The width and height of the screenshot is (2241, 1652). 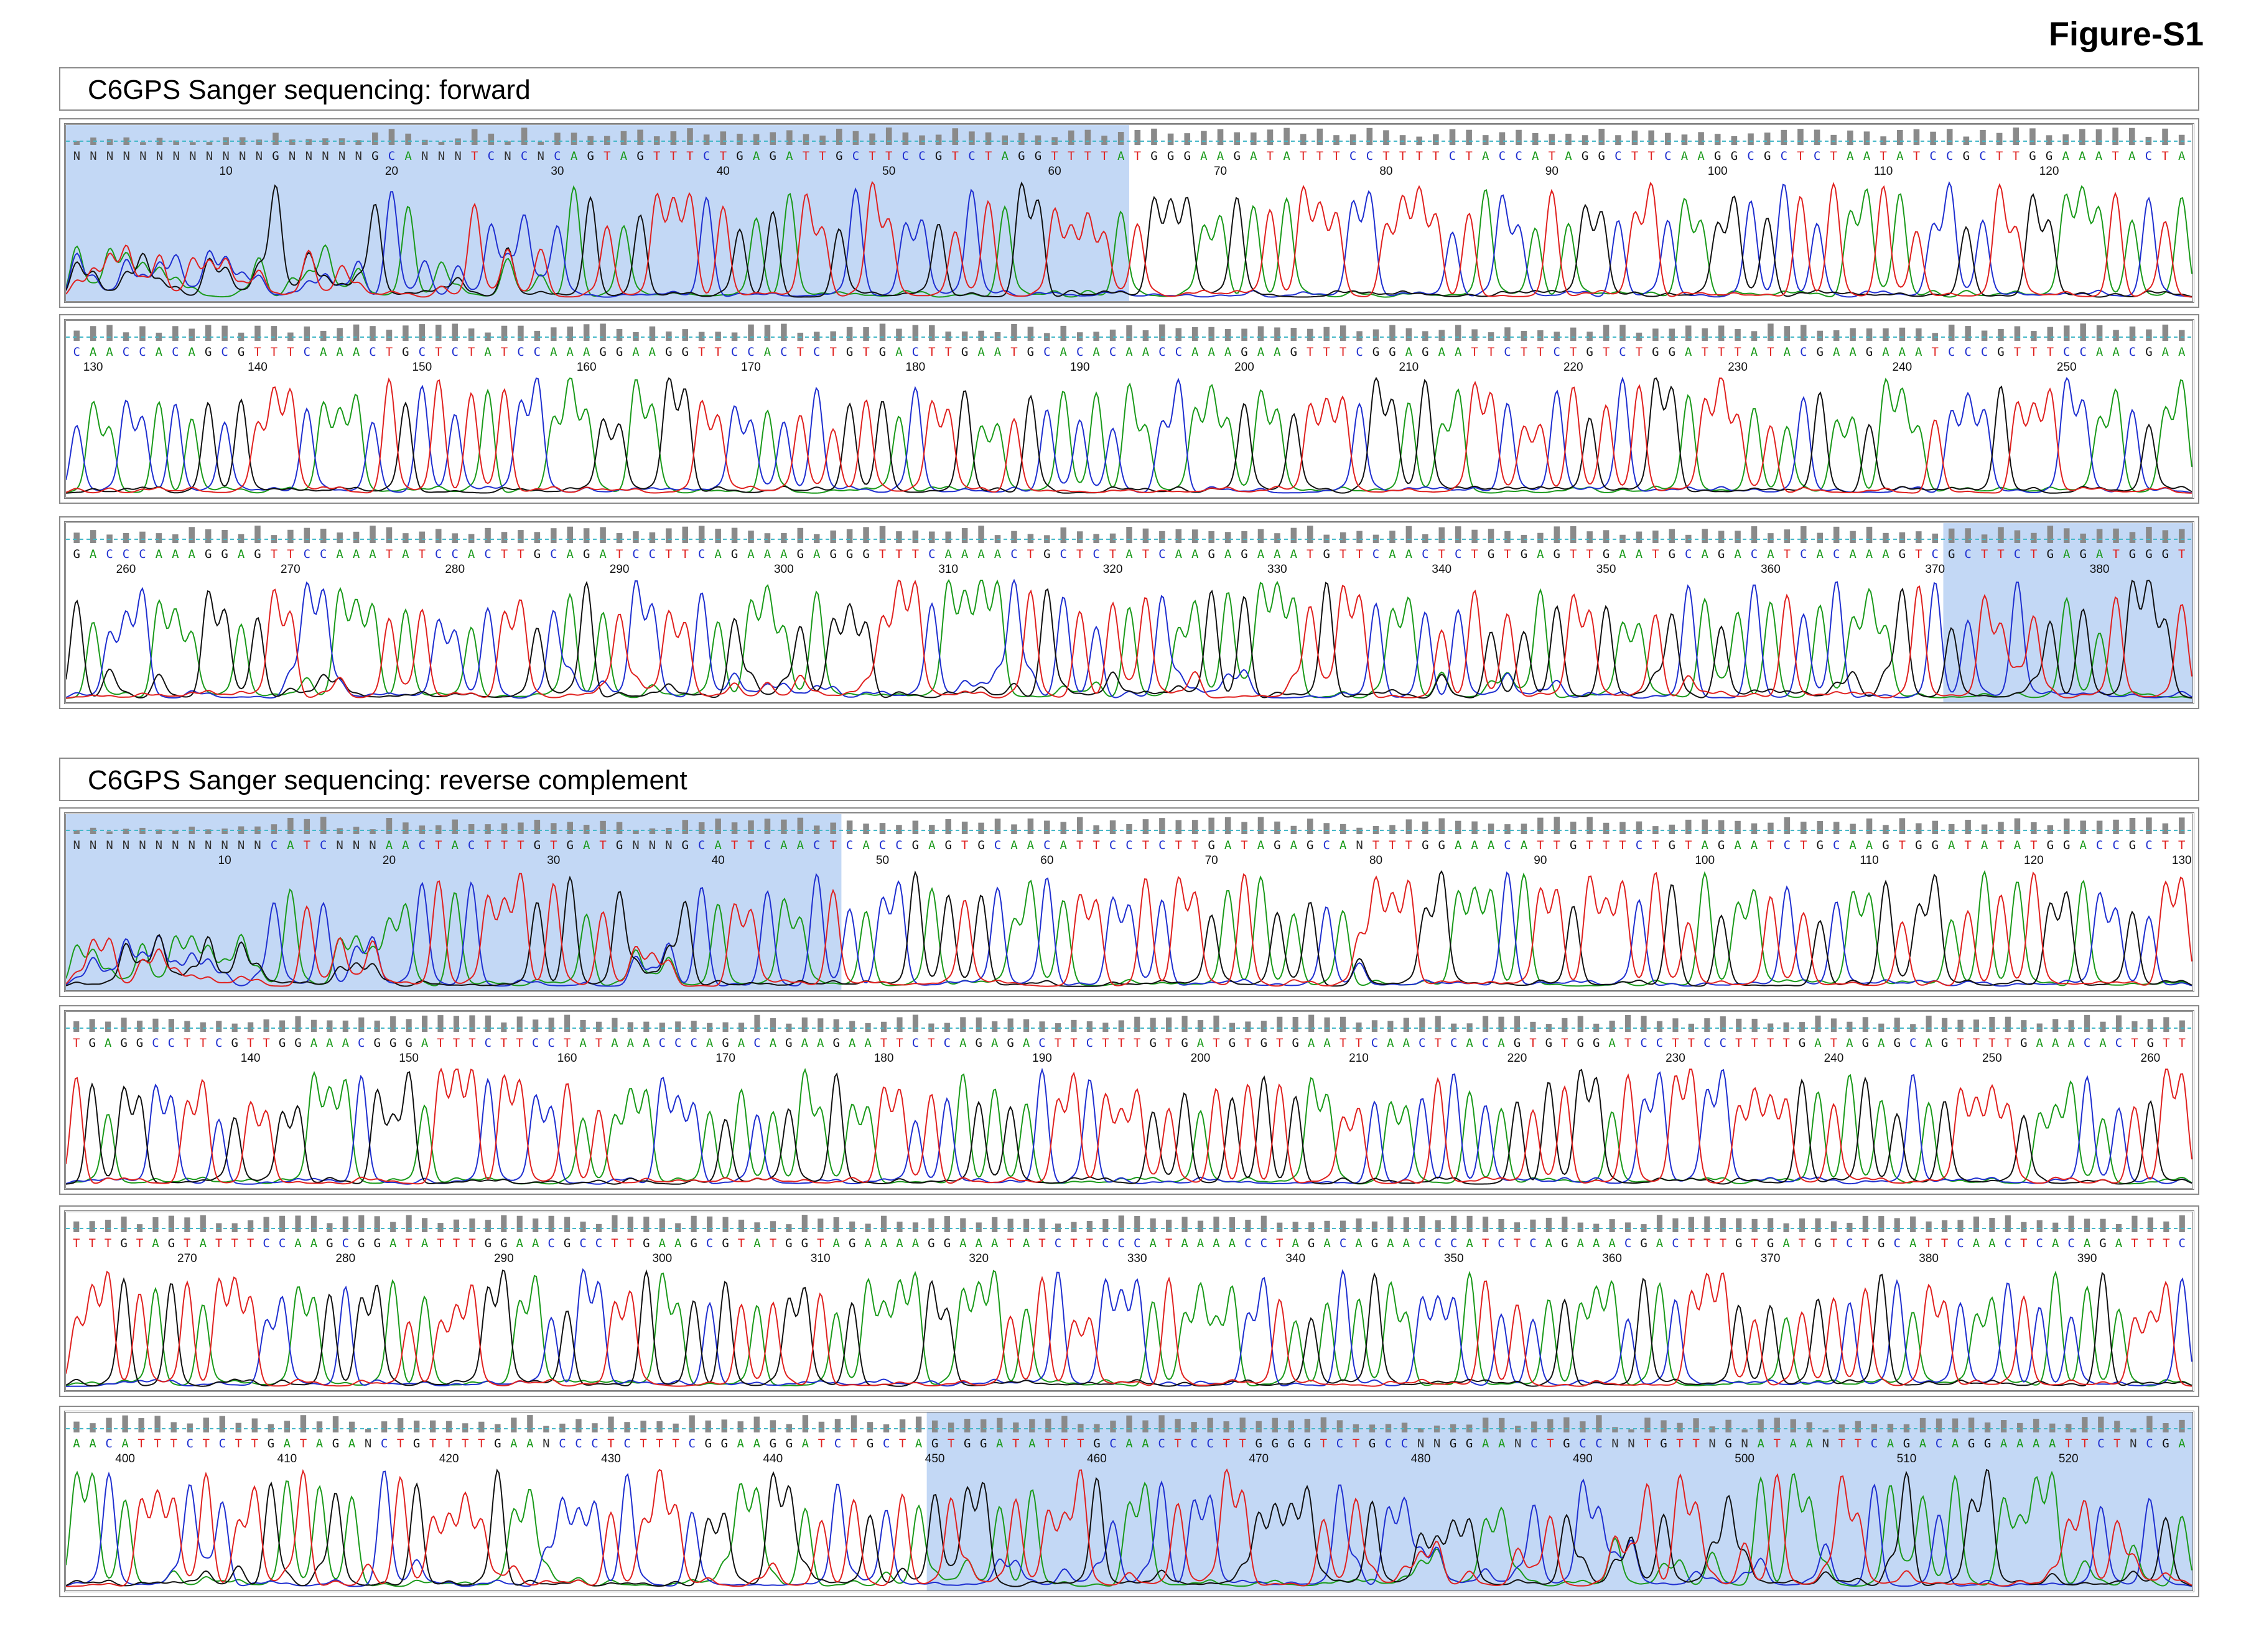 What do you see at coordinates (2049, 171) in the screenshot?
I see `position-tick-label: 120` at bounding box center [2049, 171].